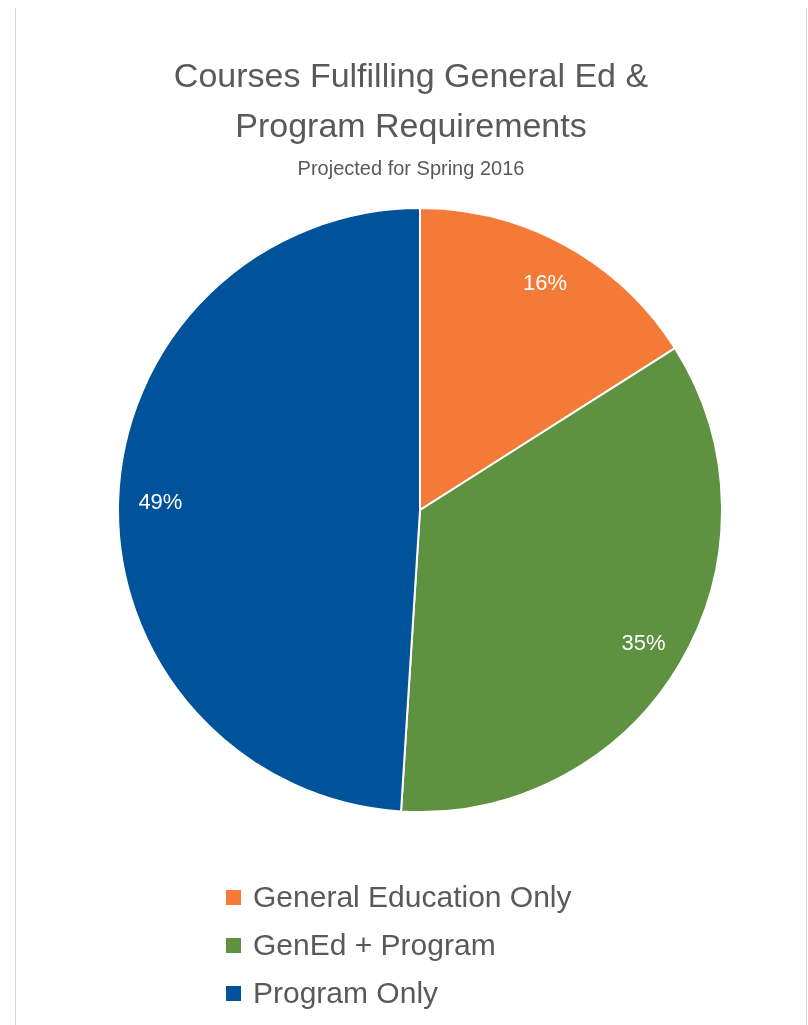 This screenshot has height=1025, width=808. Describe the element at coordinates (160, 502) in the screenshot. I see `data-label: 49%` at that location.